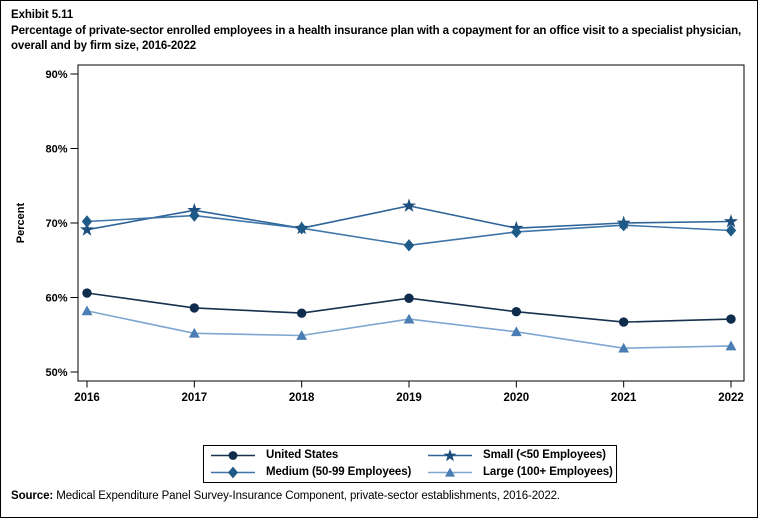 The image size is (758, 518). Describe the element at coordinates (409, 398) in the screenshot. I see `x-axis-tick-label: 2019` at that location.